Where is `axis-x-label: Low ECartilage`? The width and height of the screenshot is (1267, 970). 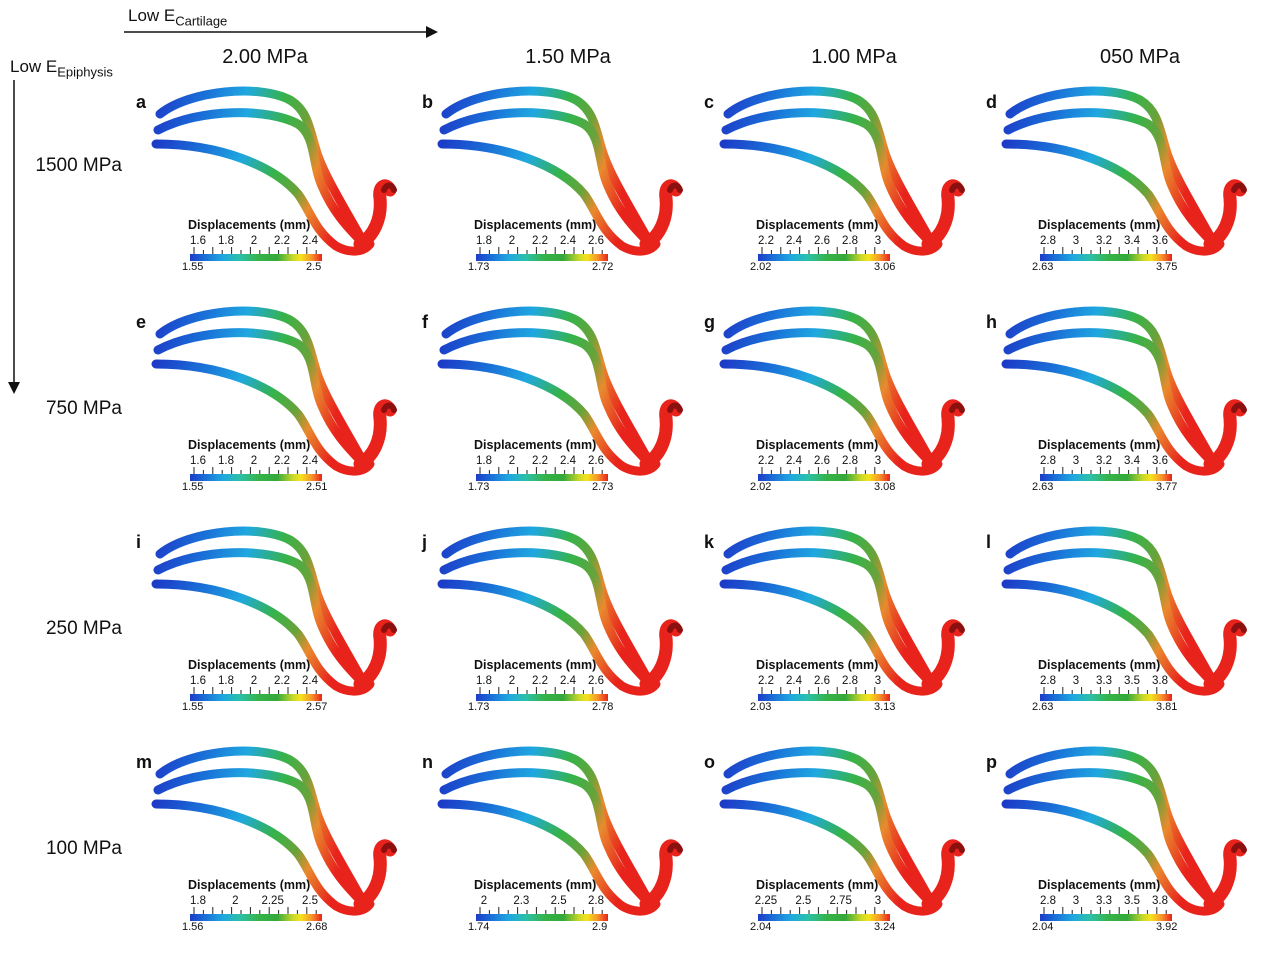
axis-x-label: Low ECartilage is located at coordinates (177, 17).